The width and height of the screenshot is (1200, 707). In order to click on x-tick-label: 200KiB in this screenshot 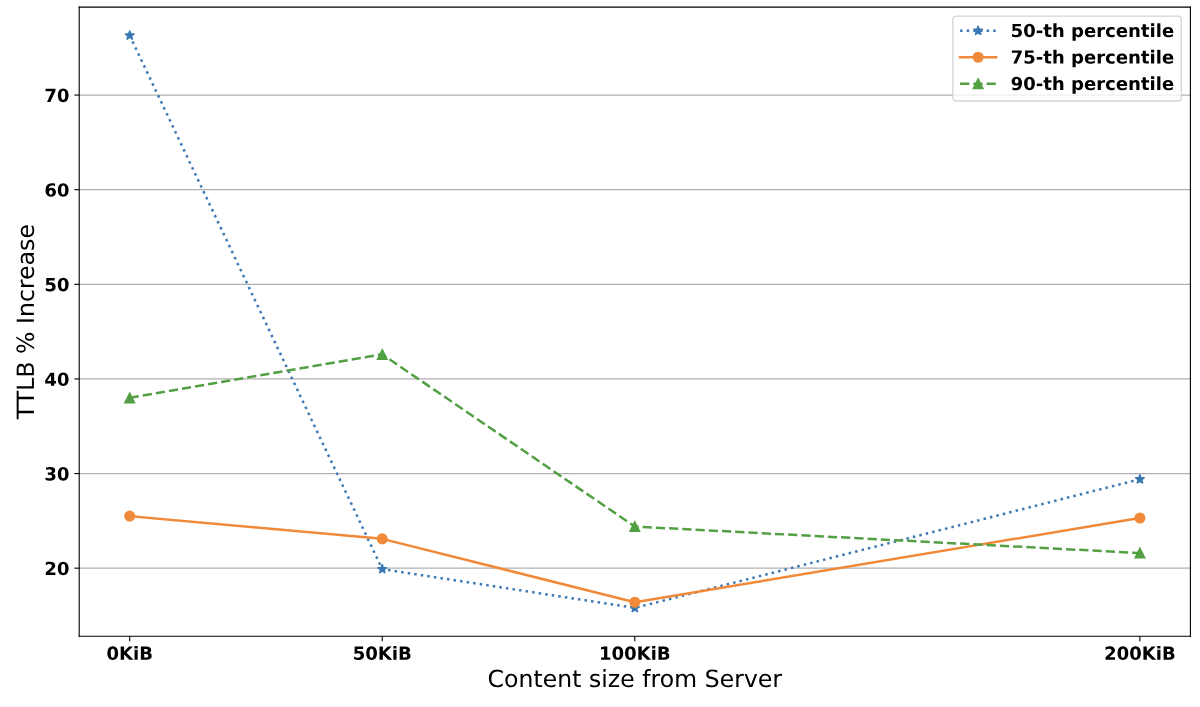, I will do `click(1140, 653)`.